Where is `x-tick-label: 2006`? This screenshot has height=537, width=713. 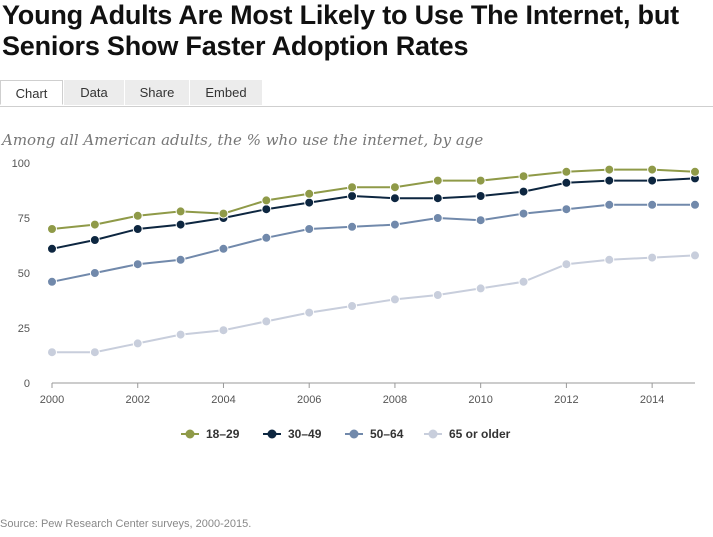 x-tick-label: 2006 is located at coordinates (309, 400).